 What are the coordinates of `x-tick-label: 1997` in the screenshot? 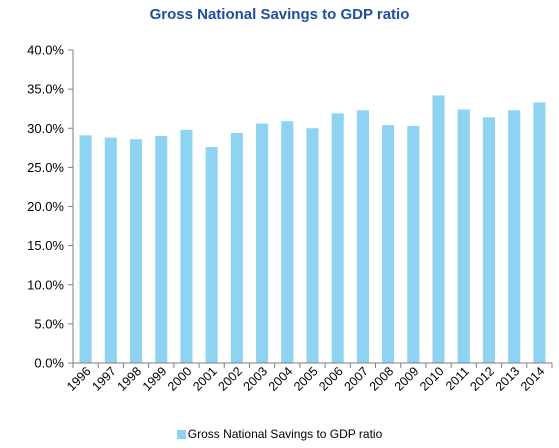 It's located at (104, 379).